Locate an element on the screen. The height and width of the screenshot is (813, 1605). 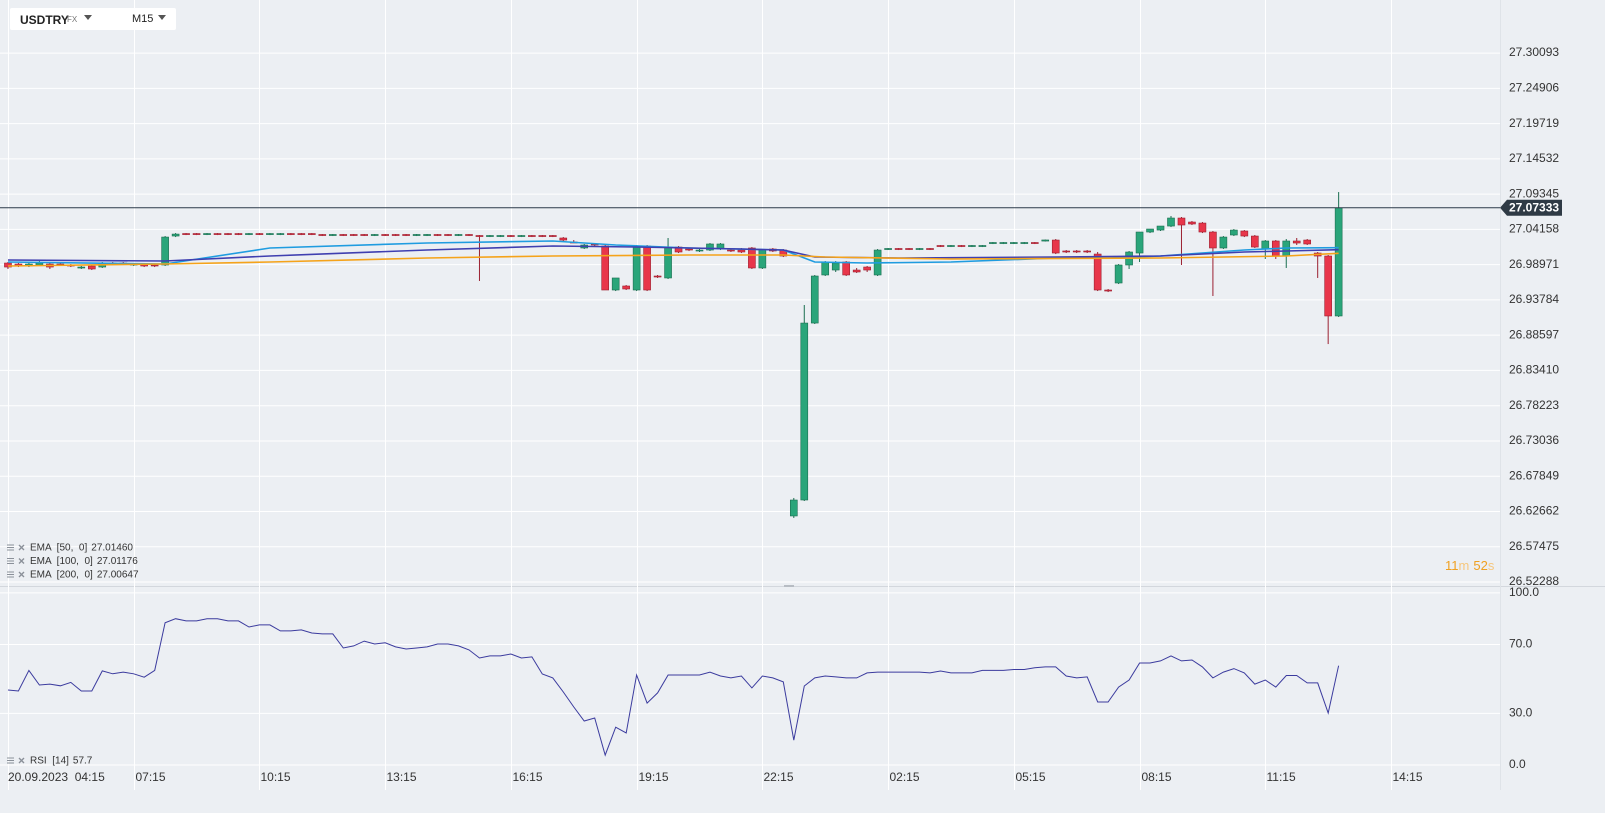
legend-name: RSI [14] is located at coordinates (49, 761).